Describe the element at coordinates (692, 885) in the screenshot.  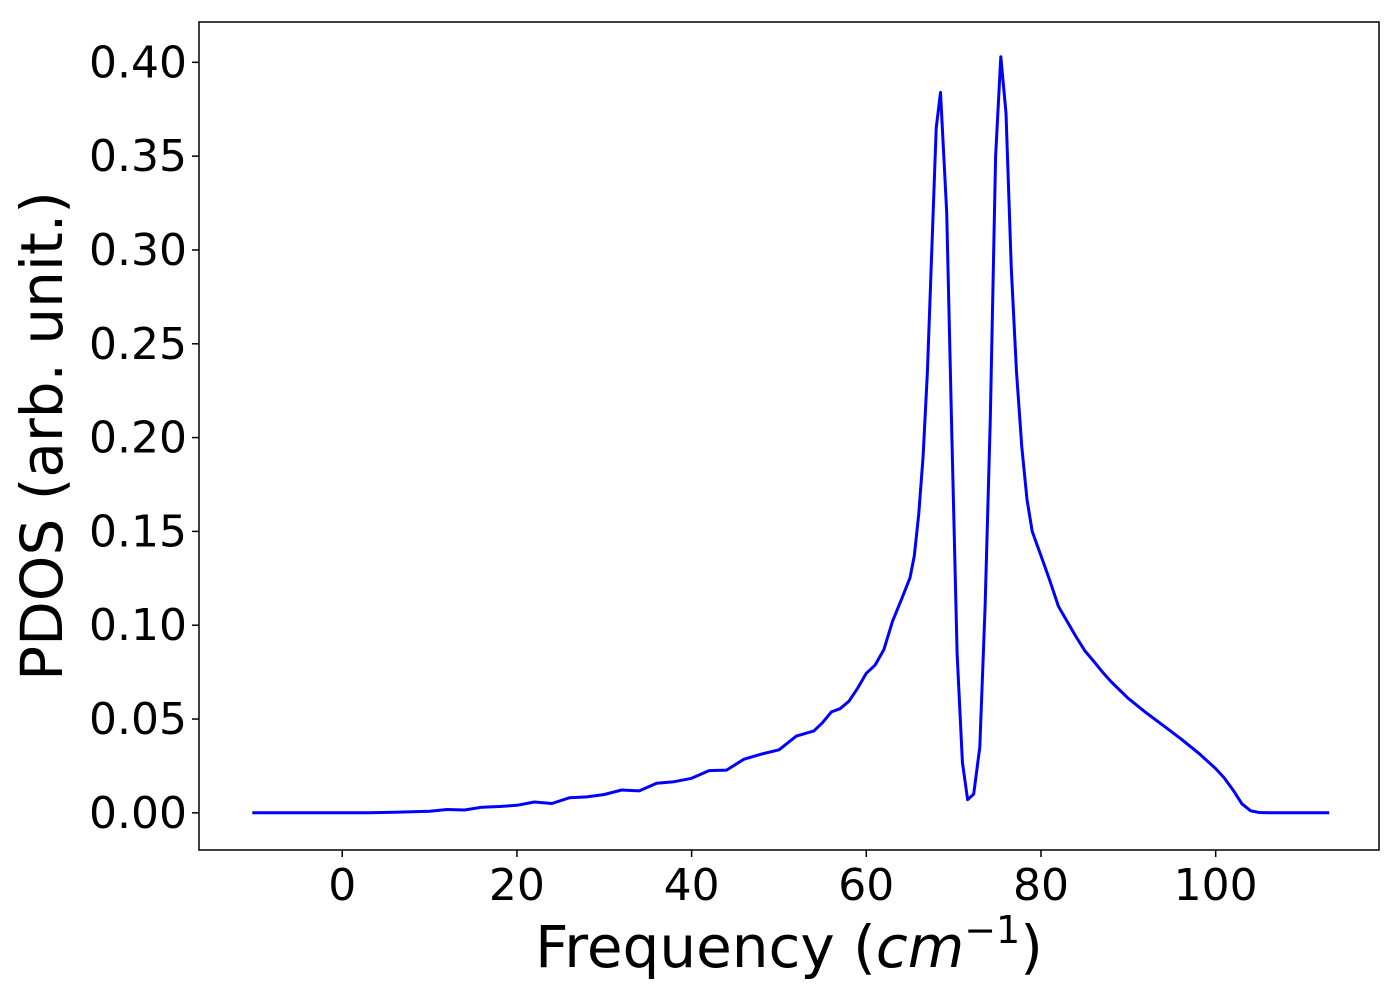
I see `x-tick-label: 40` at that location.